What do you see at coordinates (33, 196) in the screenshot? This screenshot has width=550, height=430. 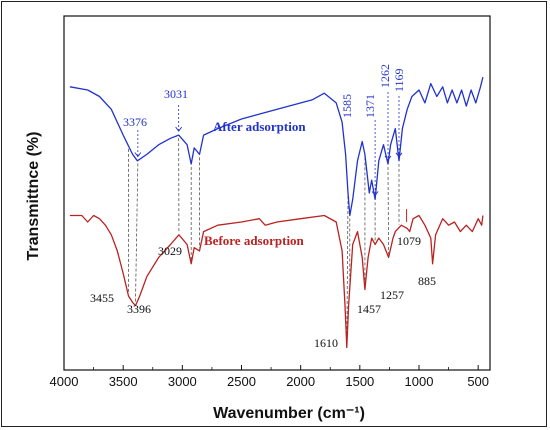 I see `y-axis-title: Transmittnce (%)` at bounding box center [33, 196].